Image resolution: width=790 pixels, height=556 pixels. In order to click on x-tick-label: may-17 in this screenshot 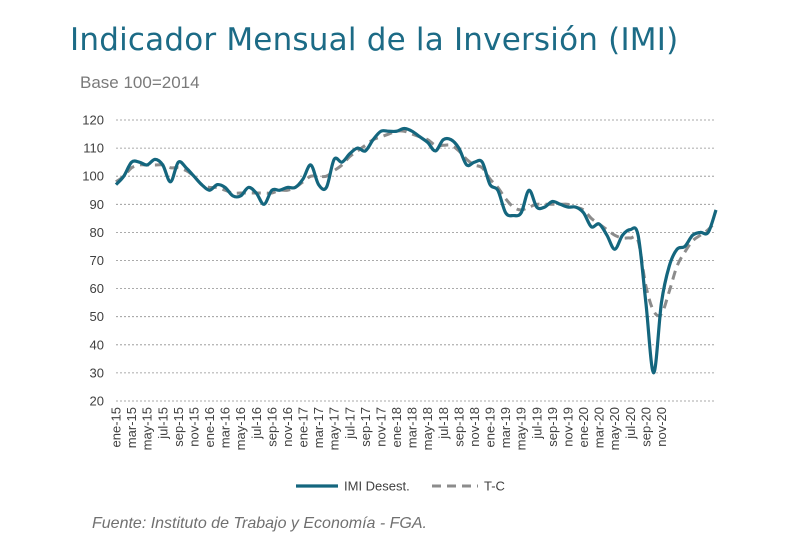, I will do `click(334, 428)`.